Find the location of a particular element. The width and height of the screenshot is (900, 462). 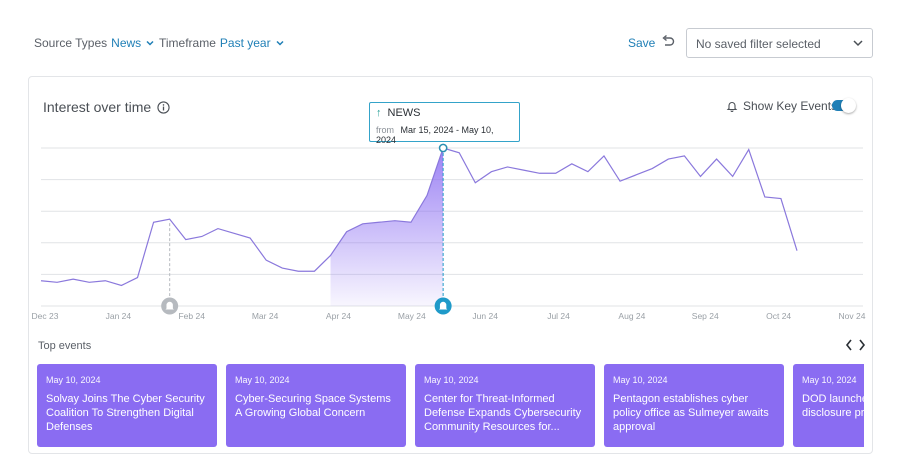

x-tick-label: Feb 24 is located at coordinates (191, 316).